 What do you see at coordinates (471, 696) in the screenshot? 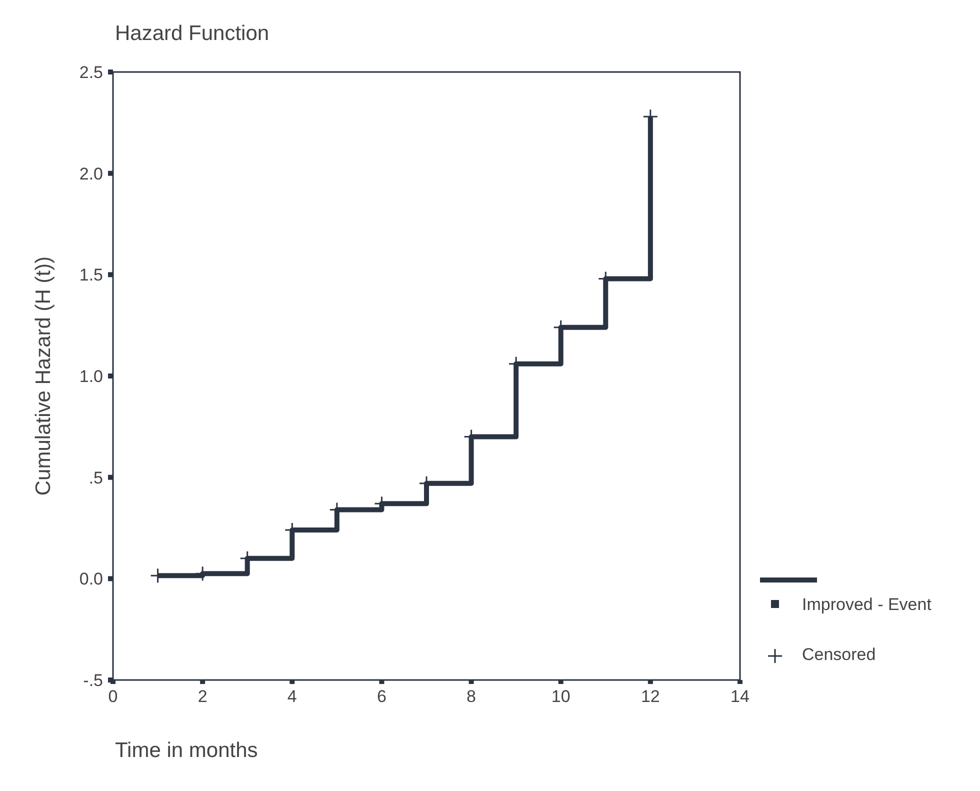
I see `x-tick-label: 8` at bounding box center [471, 696].